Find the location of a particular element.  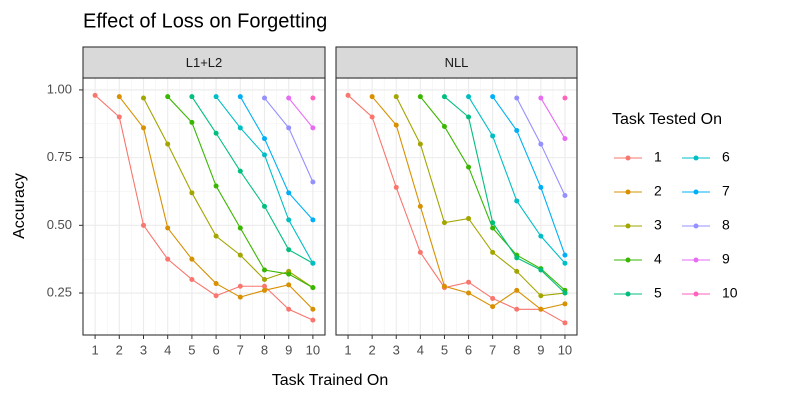

legend-label: 8 is located at coordinates (726, 225).